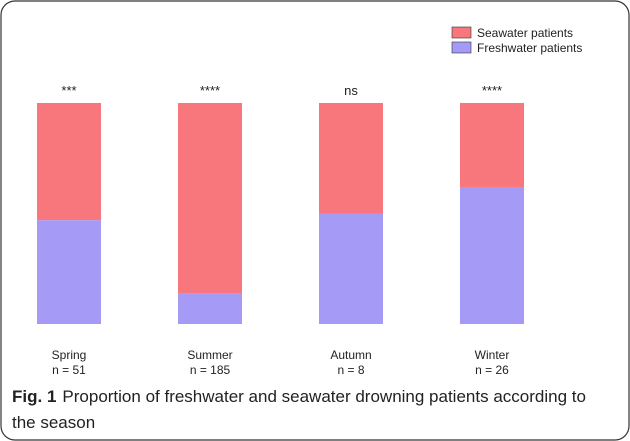  I want to click on x-tick-label: Autumn, so click(350, 355).